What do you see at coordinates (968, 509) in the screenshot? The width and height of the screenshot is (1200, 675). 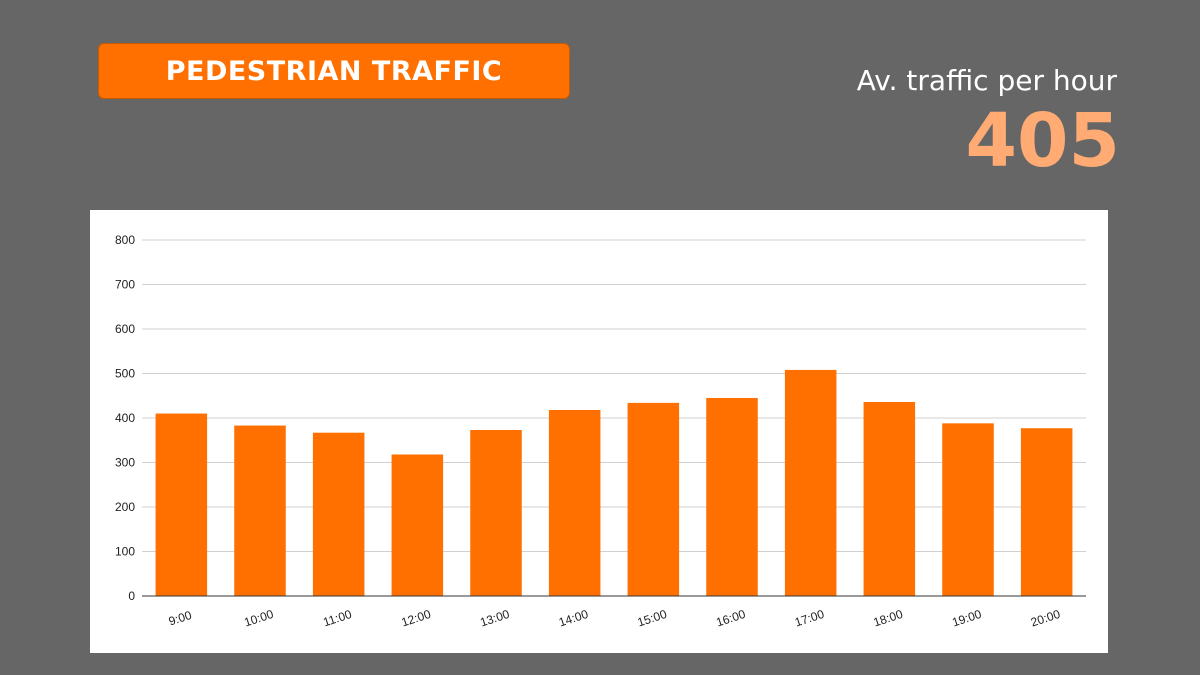 I see `bar-1900` at bounding box center [968, 509].